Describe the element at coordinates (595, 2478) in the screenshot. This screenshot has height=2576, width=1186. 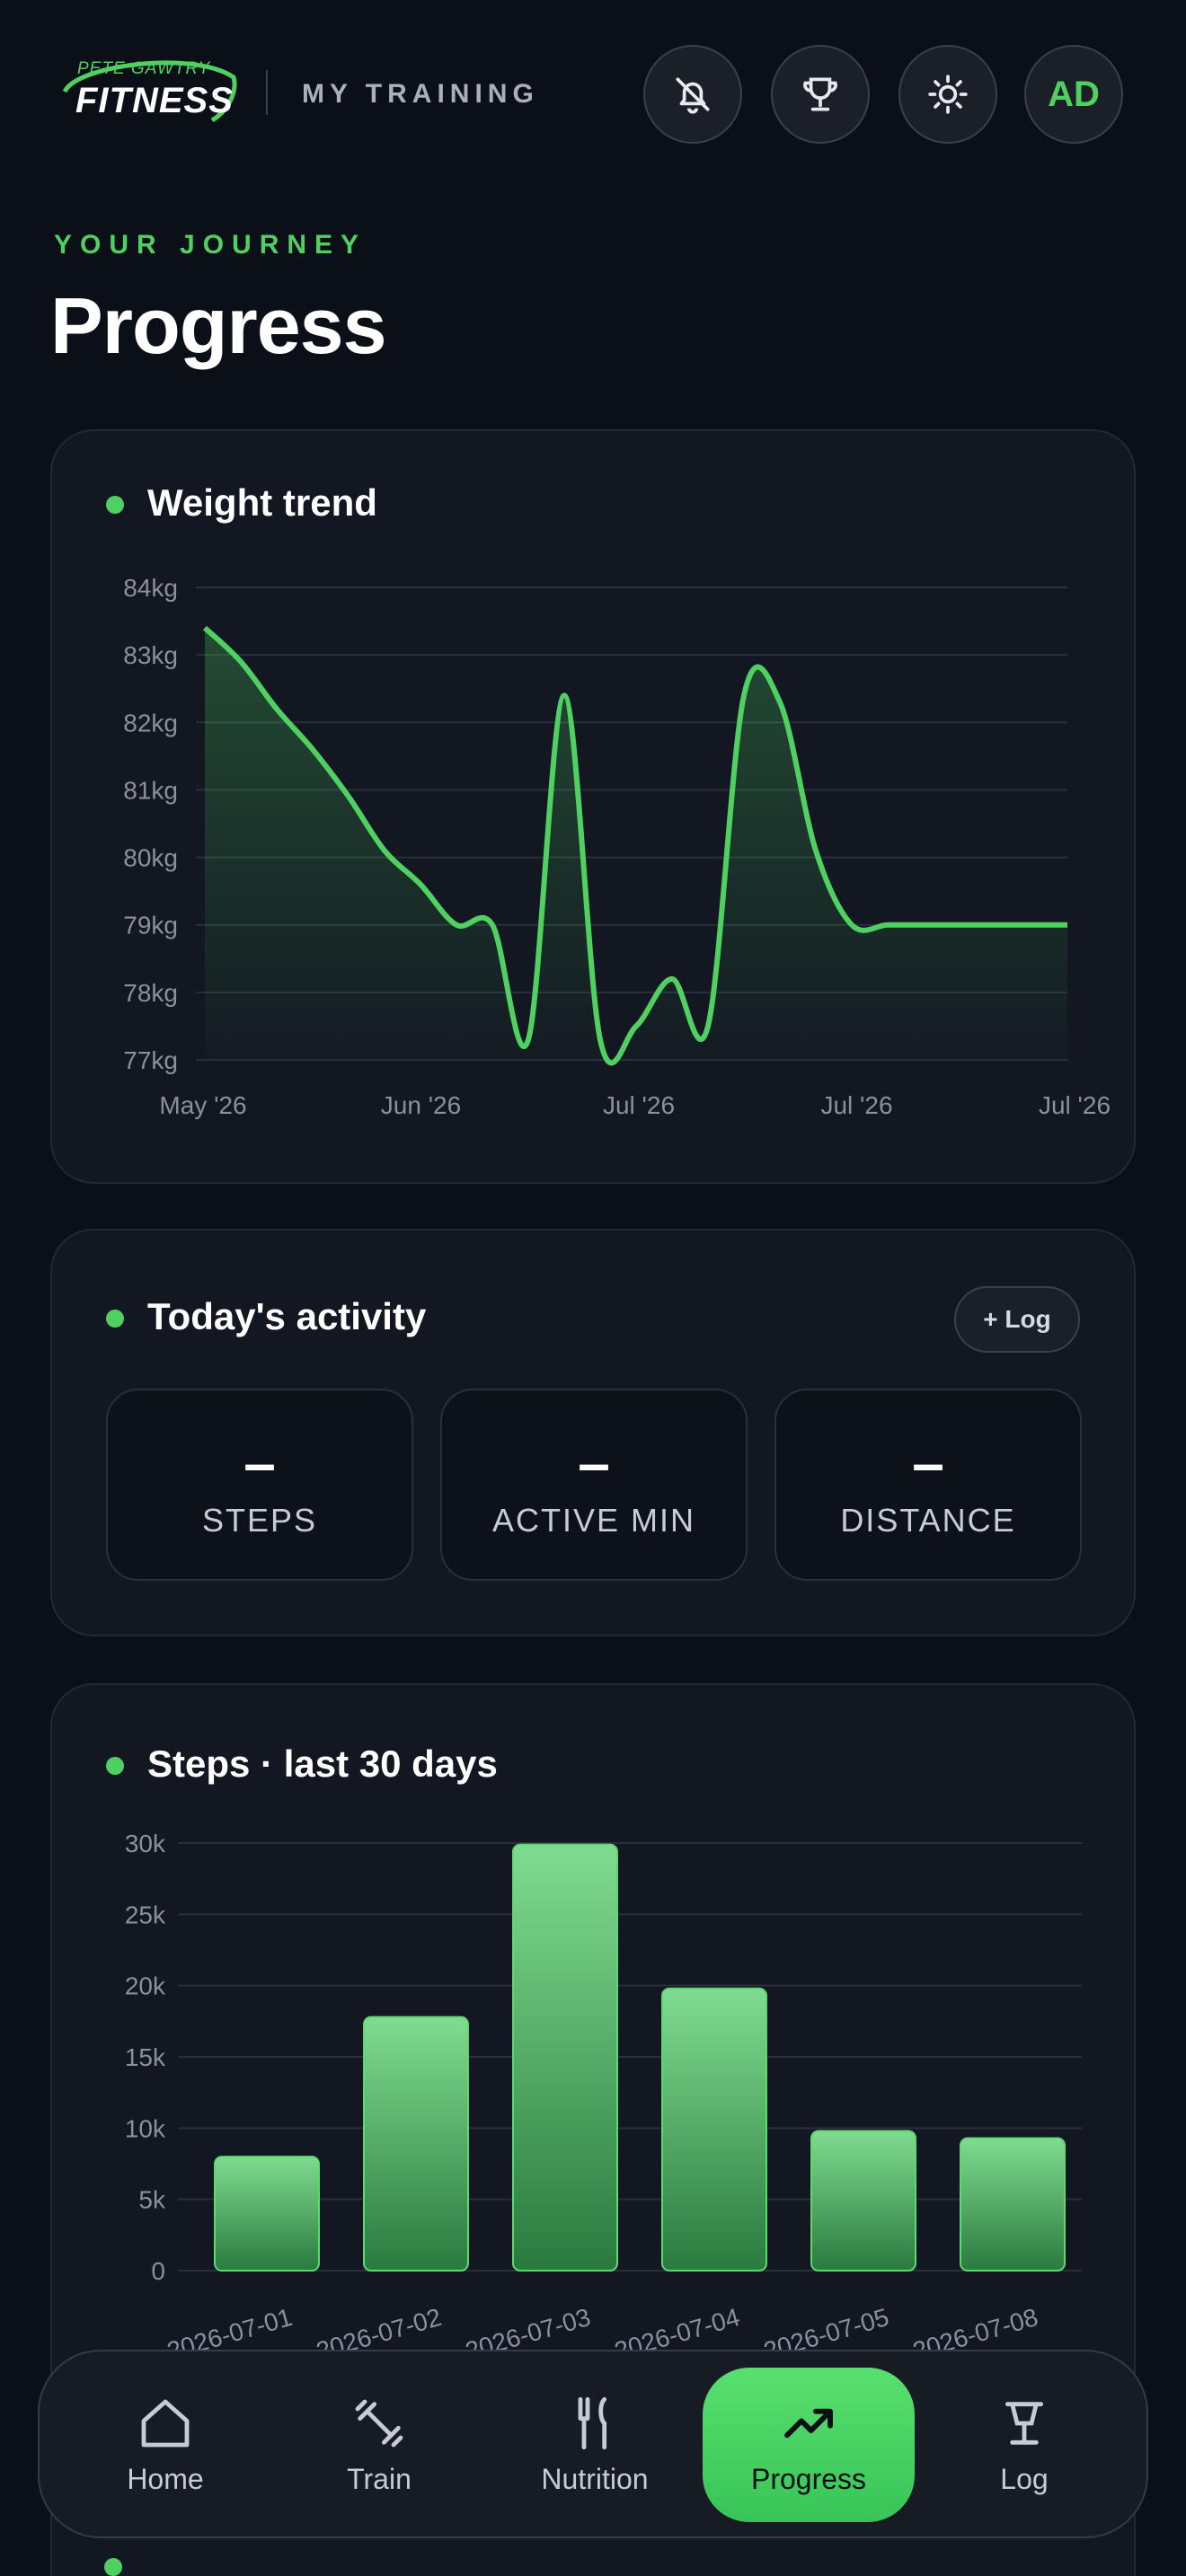
I see `nav-label: Nutrition` at that location.